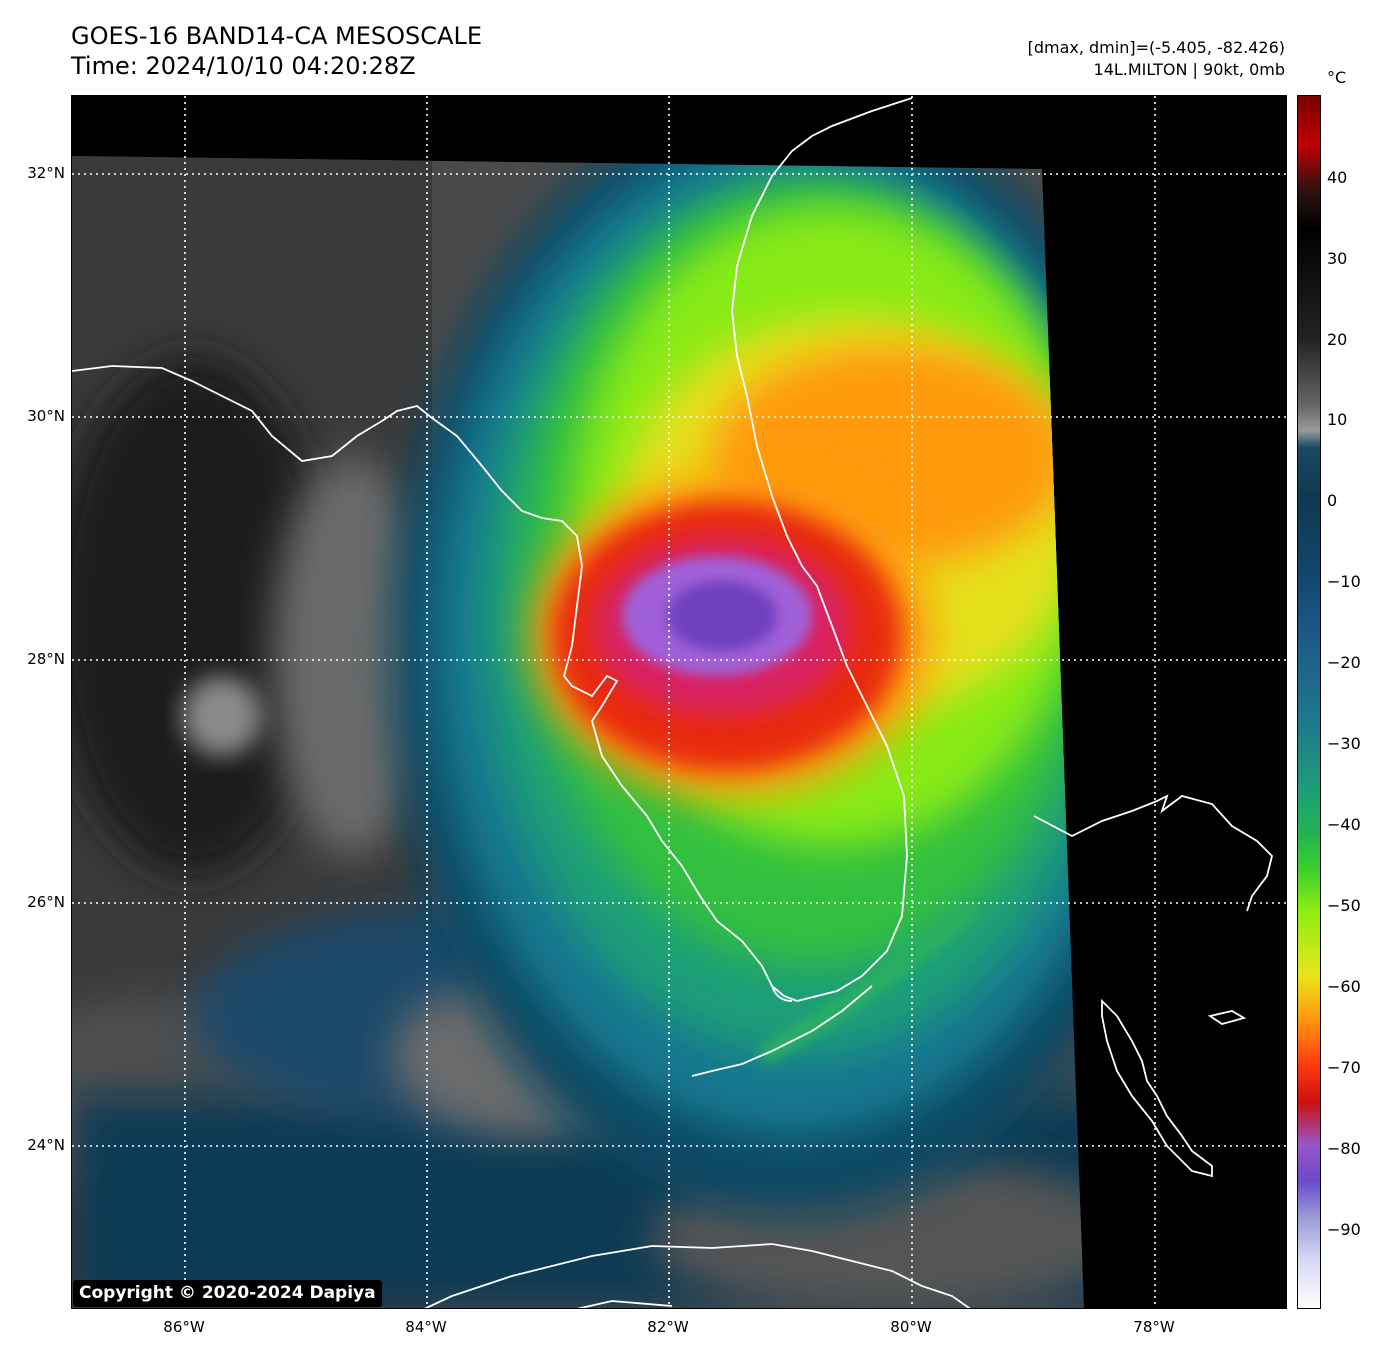 This screenshot has width=1390, height=1359. What do you see at coordinates (1337, 177) in the screenshot?
I see `colorbar-tick: 40` at bounding box center [1337, 177].